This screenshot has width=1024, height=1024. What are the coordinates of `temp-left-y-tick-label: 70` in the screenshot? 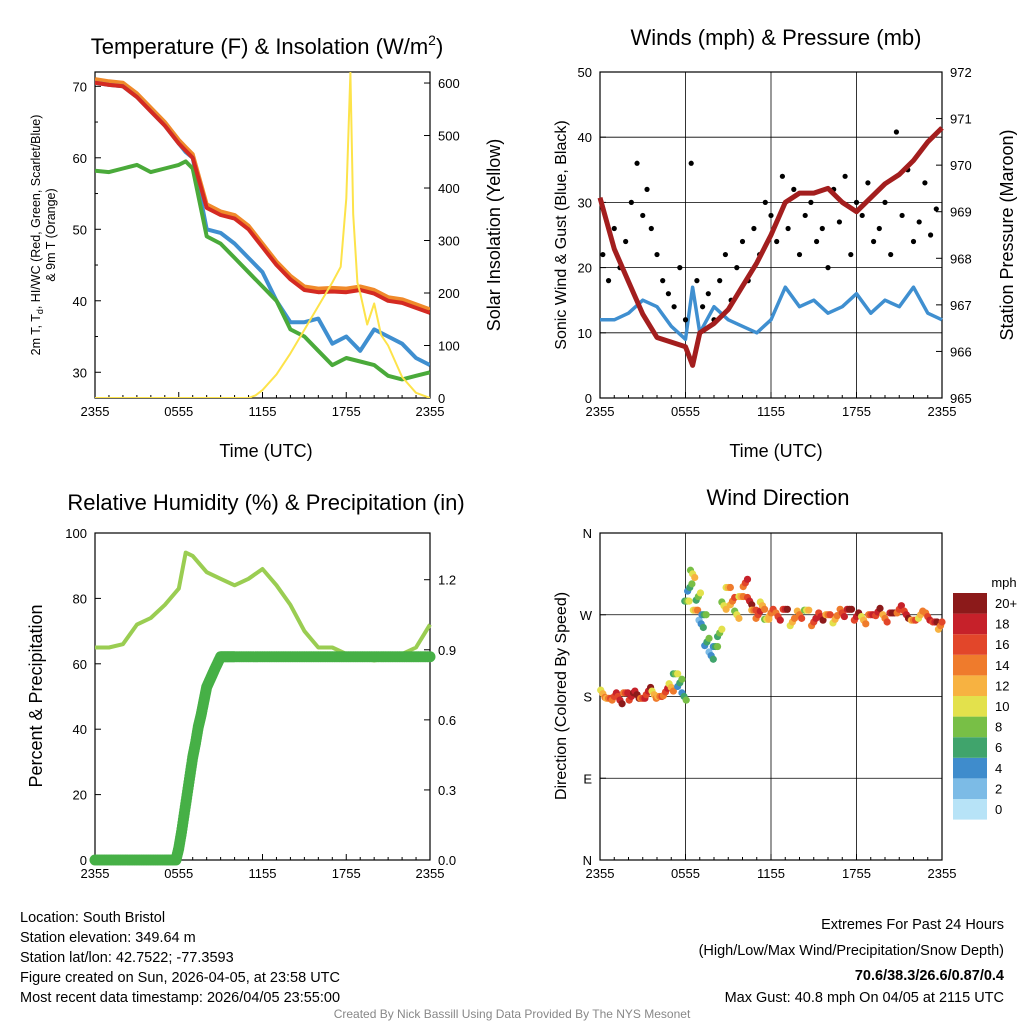 It's located at (80, 86).